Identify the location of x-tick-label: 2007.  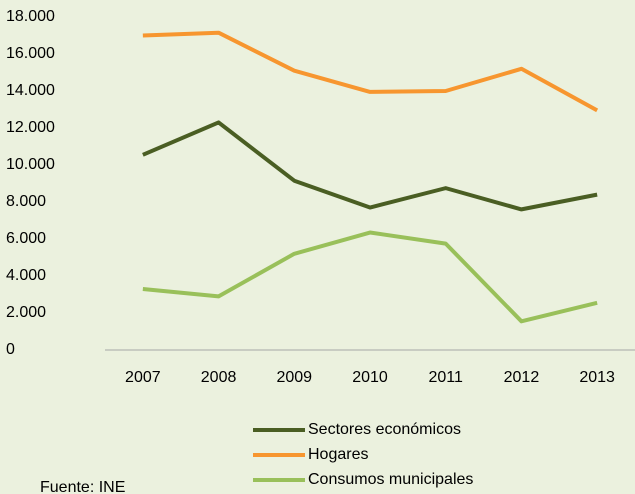
(143, 377).